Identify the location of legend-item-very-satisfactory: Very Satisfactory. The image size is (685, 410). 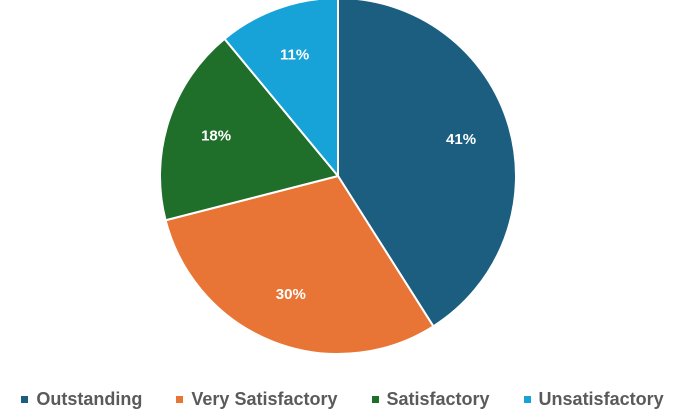
(257, 399).